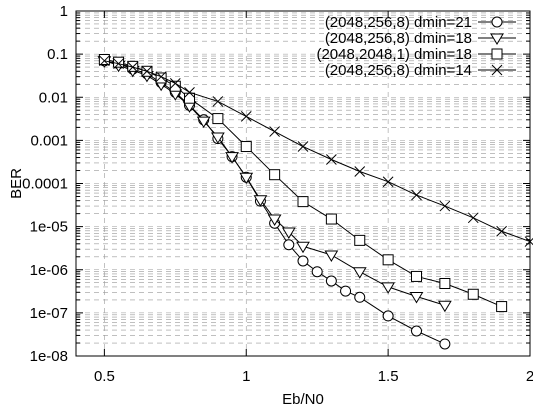  I want to click on x-axis-label: Eb/N0, so click(303, 399).